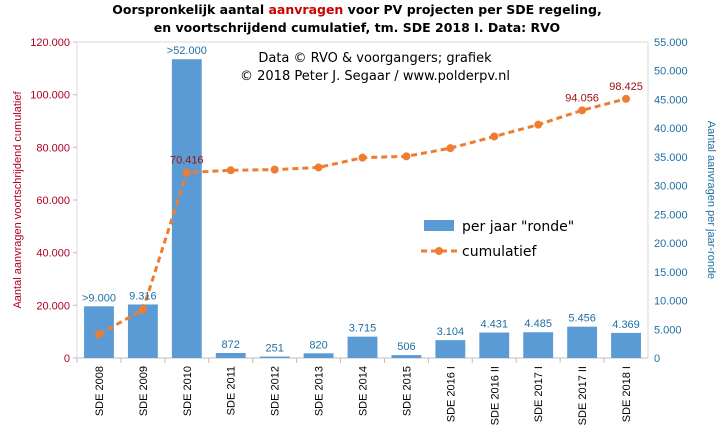  Describe the element at coordinates (190, 9) in the screenshot. I see `title-text-start: Oorspronkelijk aantal` at that location.